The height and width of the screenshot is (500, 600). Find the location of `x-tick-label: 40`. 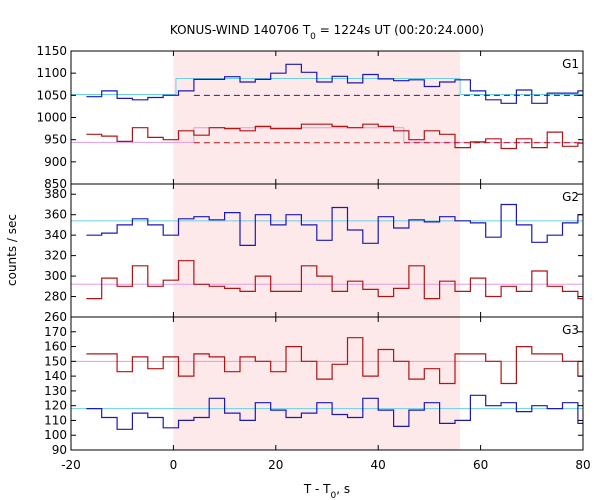

x-tick-label: 40 is located at coordinates (378, 465).